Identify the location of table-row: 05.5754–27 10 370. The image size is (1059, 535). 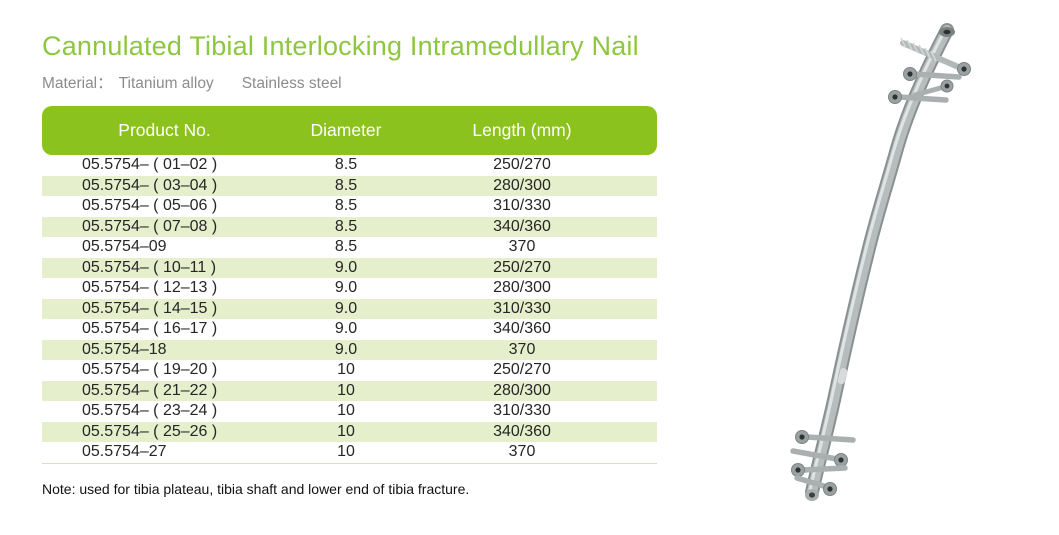
(349, 452).